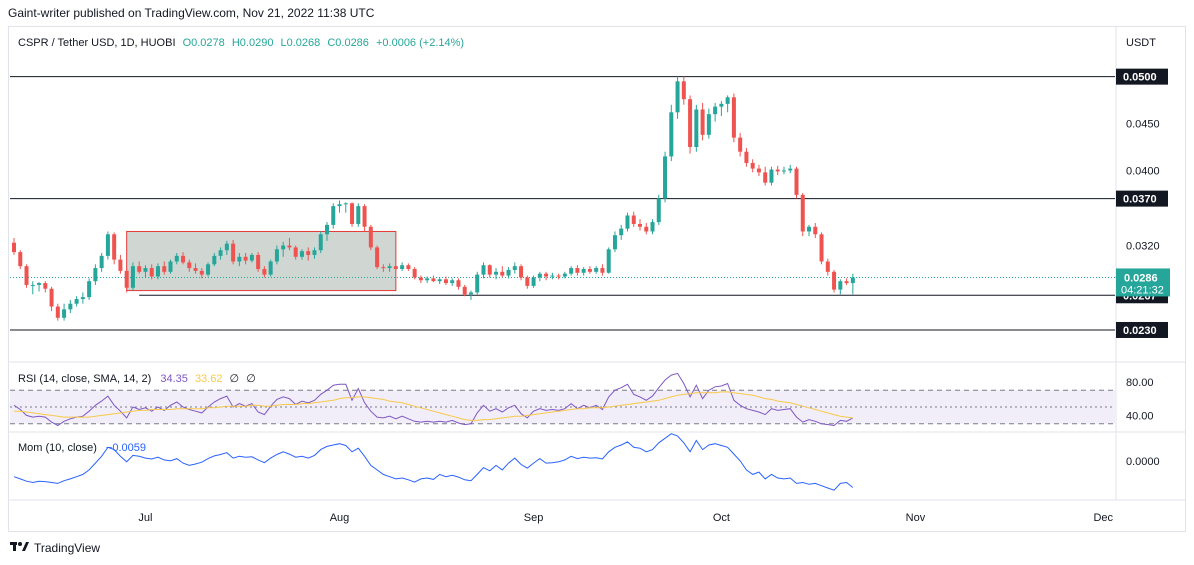  What do you see at coordinates (55, 547) in the screenshot?
I see `footer-brand: TradingView` at bounding box center [55, 547].